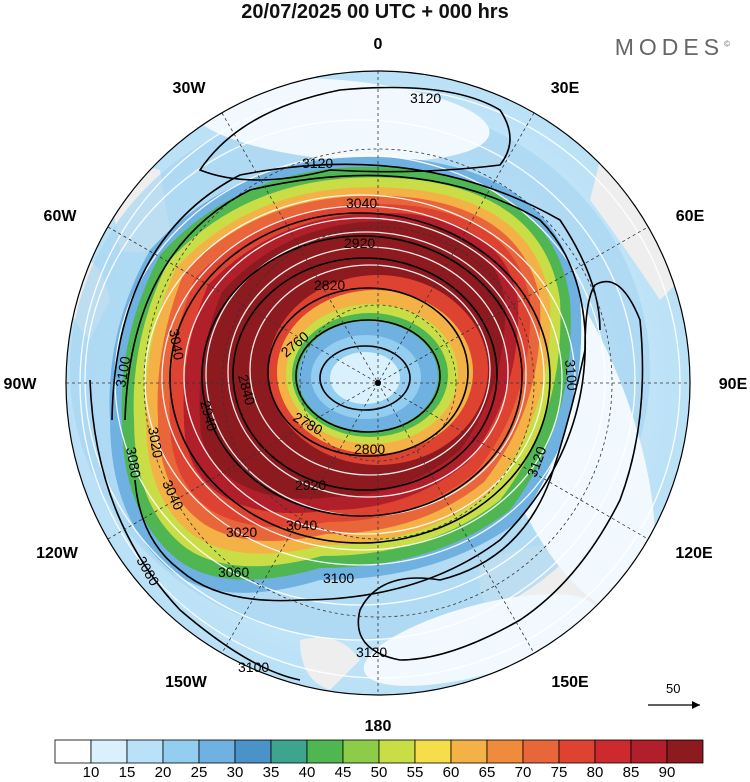 This screenshot has height=782, width=750. I want to click on lon-label-60w: 60W, so click(61, 216).